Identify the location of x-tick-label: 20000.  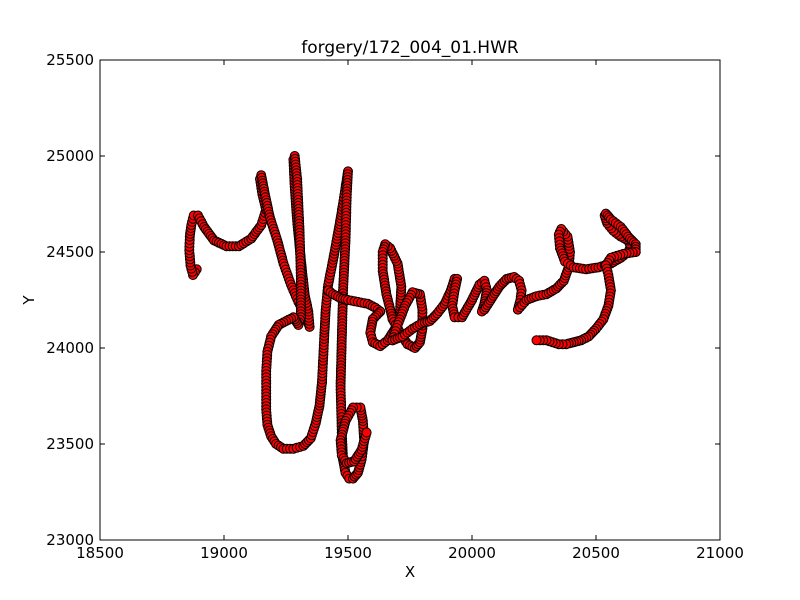
(472, 553).